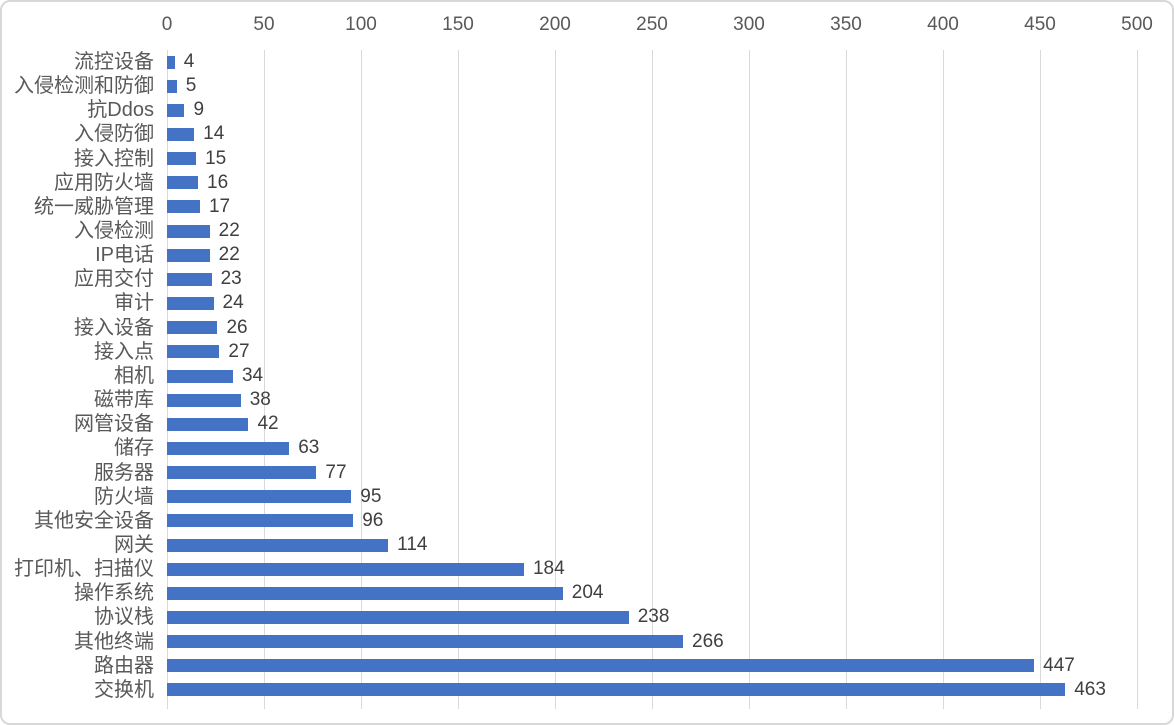 The height and width of the screenshot is (725, 1174). I want to click on category-label: 入侵防御, so click(114, 134).